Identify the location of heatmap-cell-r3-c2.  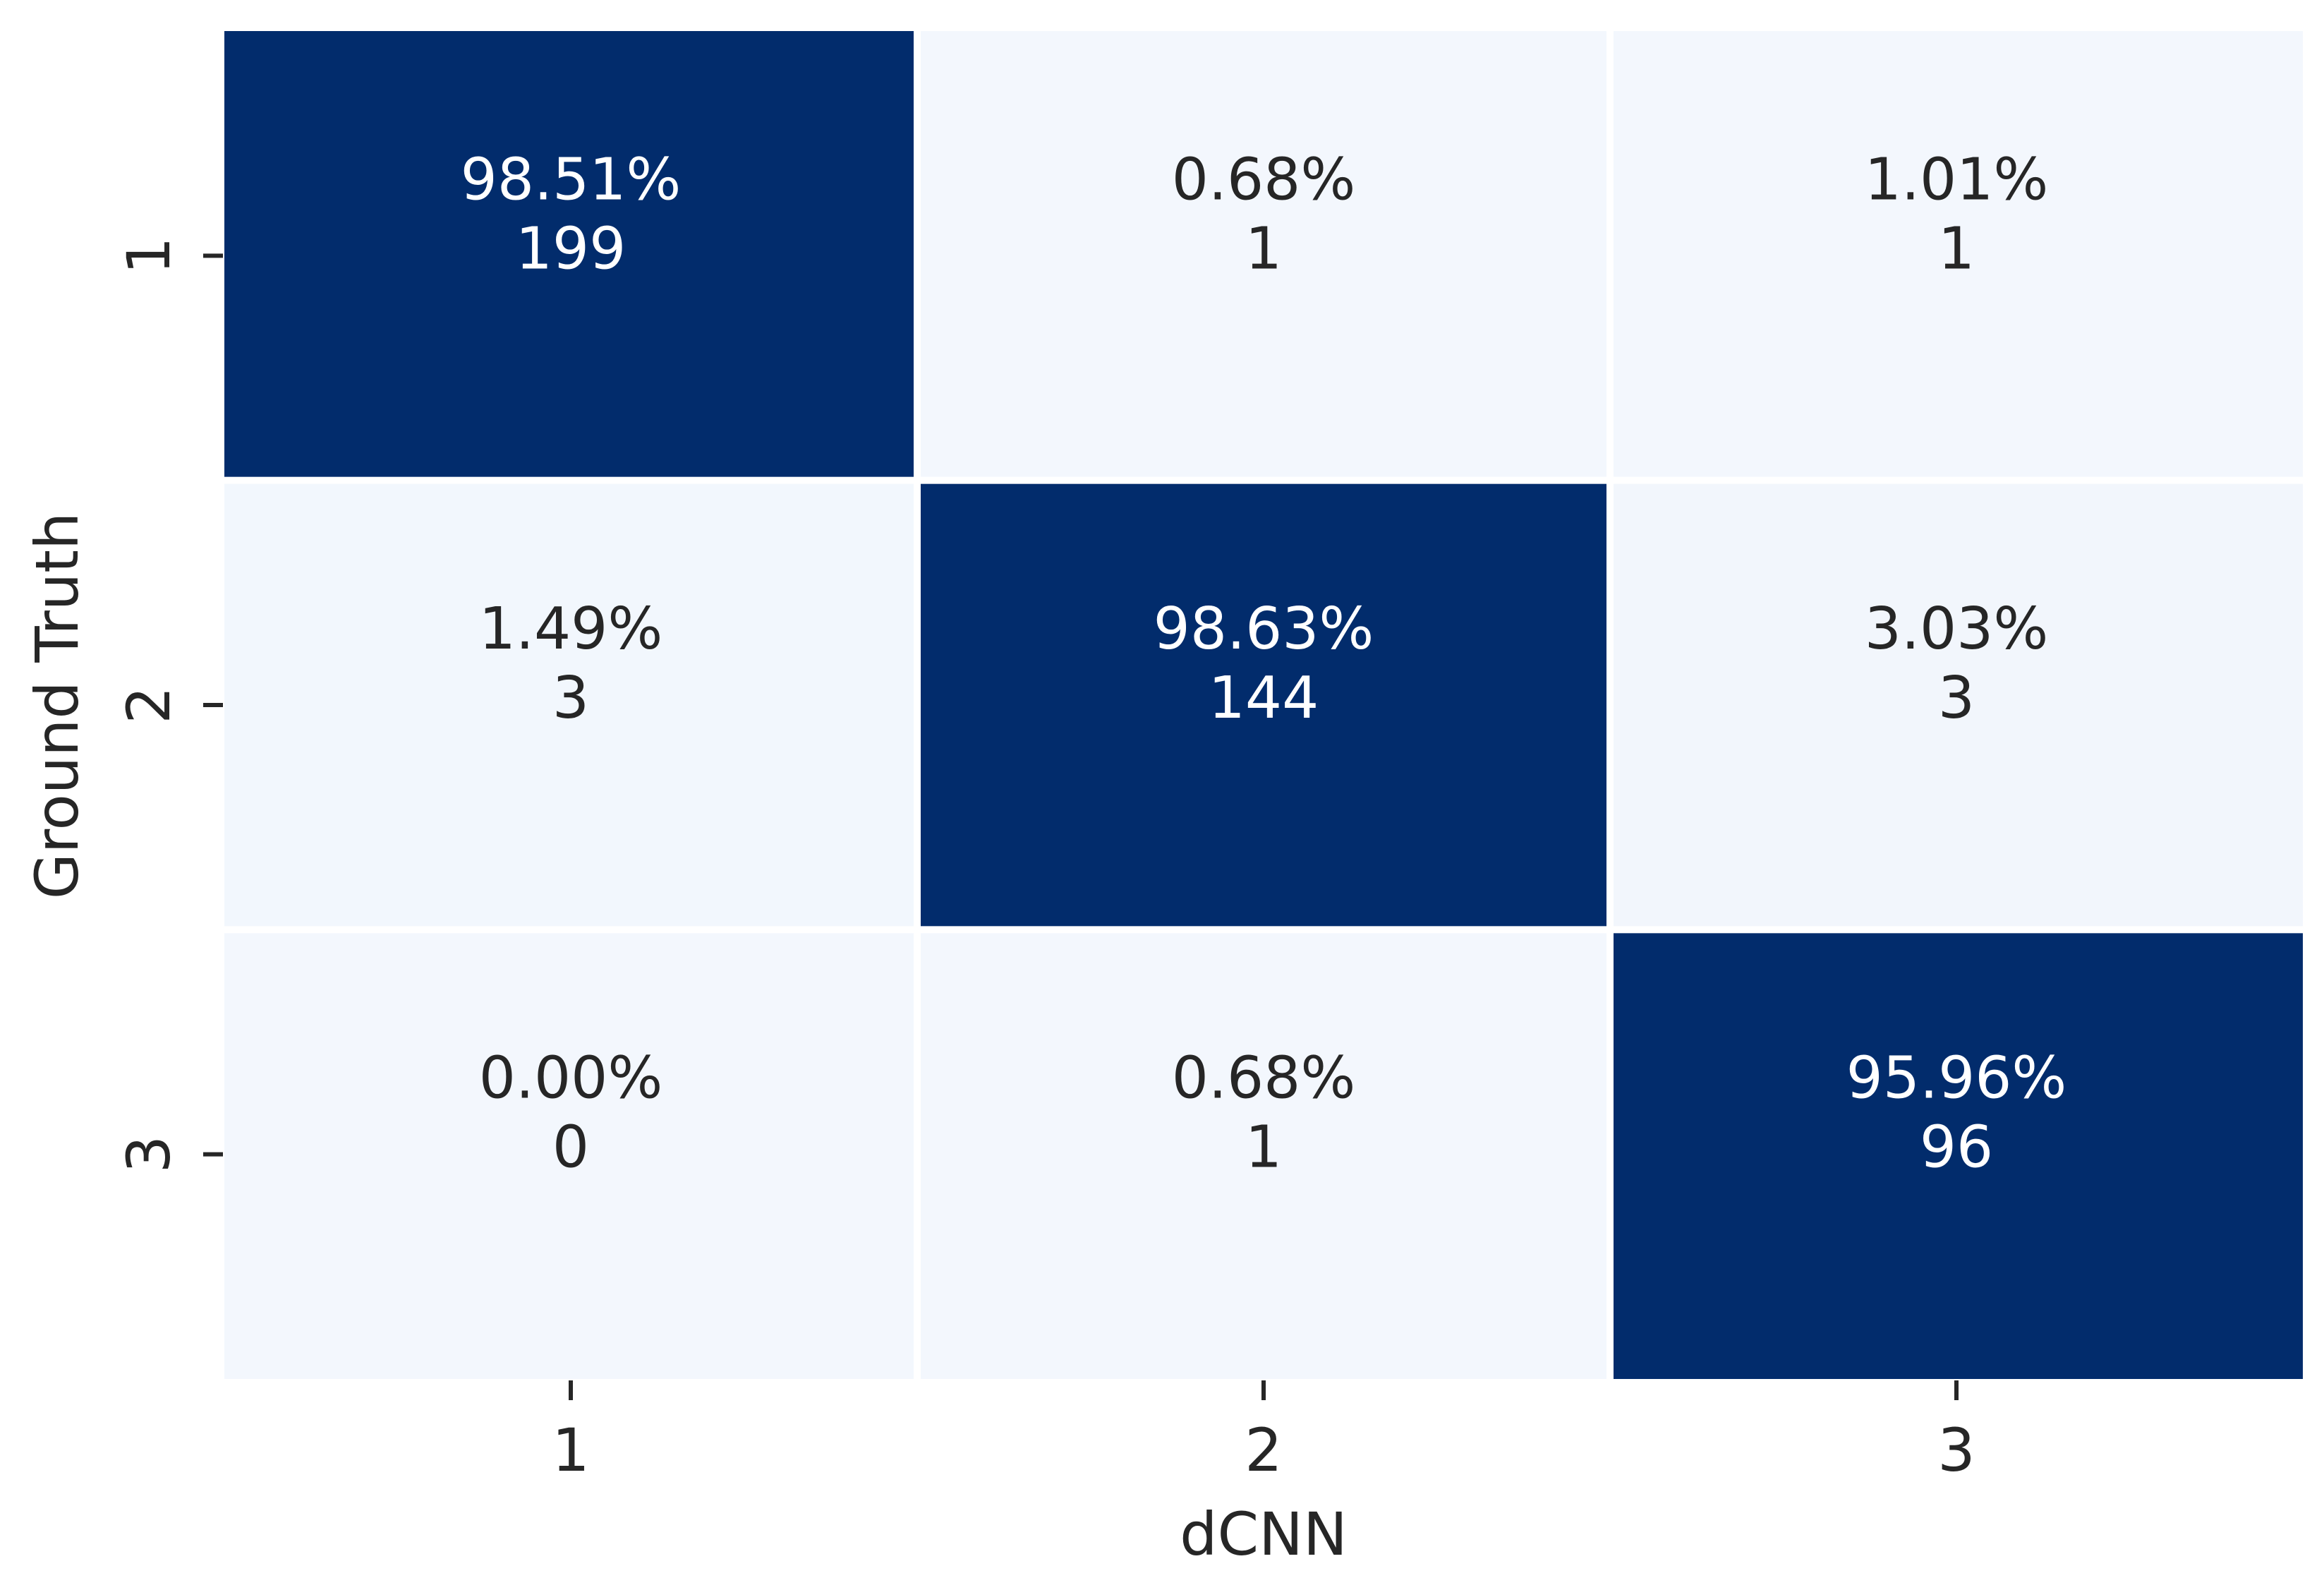
(1263, 1156).